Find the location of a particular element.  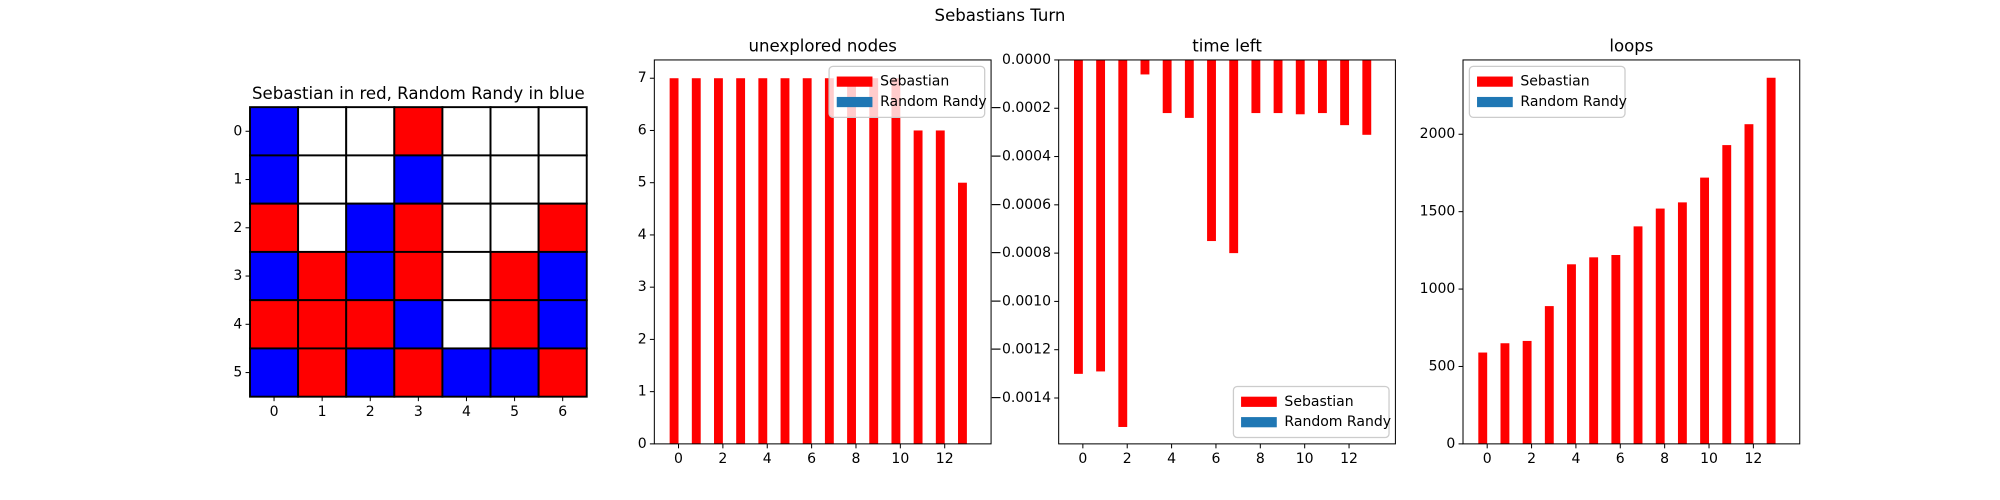

axes-title: unexplored nodes is located at coordinates (822, 46).